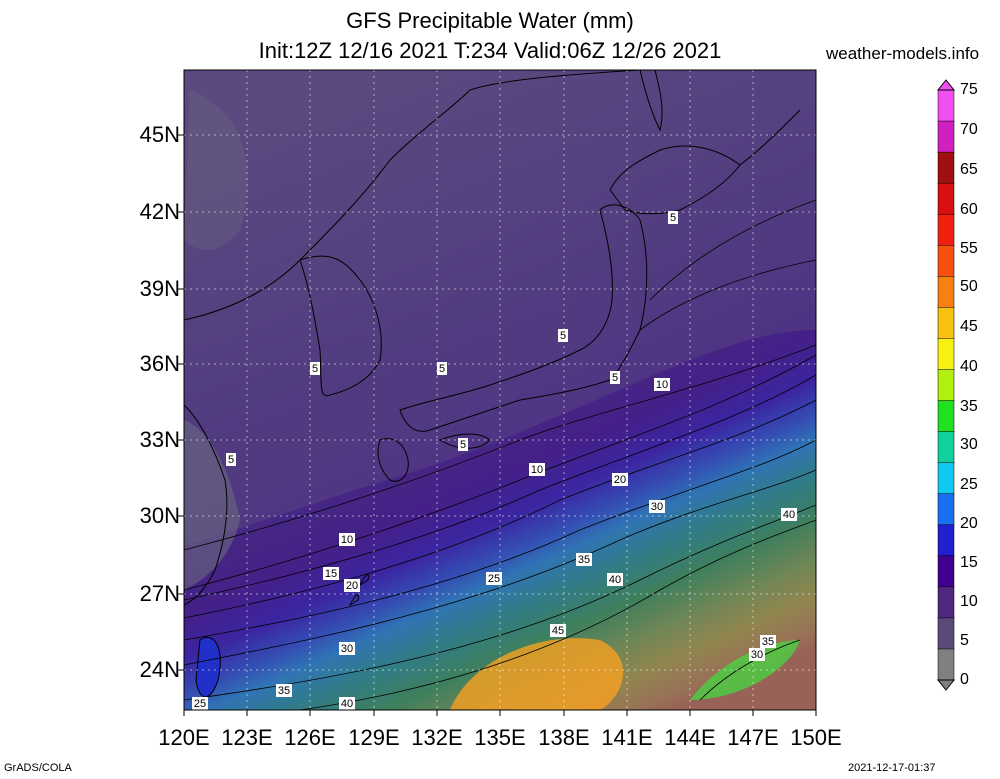  Describe the element at coordinates (159, 669) in the screenshot. I see `lat-label: 24N` at that location.